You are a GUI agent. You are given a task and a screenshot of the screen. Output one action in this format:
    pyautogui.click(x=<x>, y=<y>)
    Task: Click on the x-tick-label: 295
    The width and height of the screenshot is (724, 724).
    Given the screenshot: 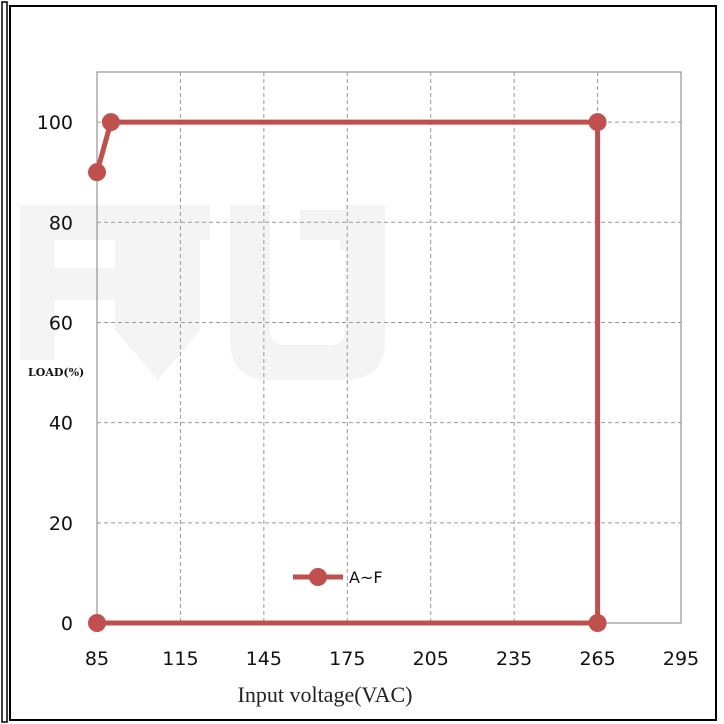 What is the action you would take?
    pyautogui.click(x=681, y=659)
    